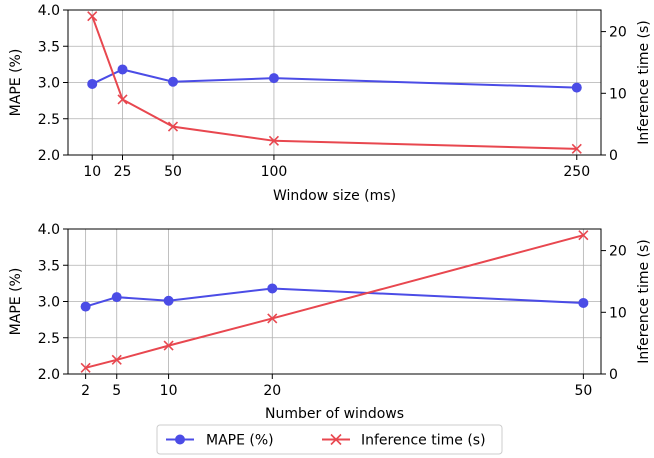 The width and height of the screenshot is (654, 458). I want to click on legend-mape-marker, so click(180, 439).